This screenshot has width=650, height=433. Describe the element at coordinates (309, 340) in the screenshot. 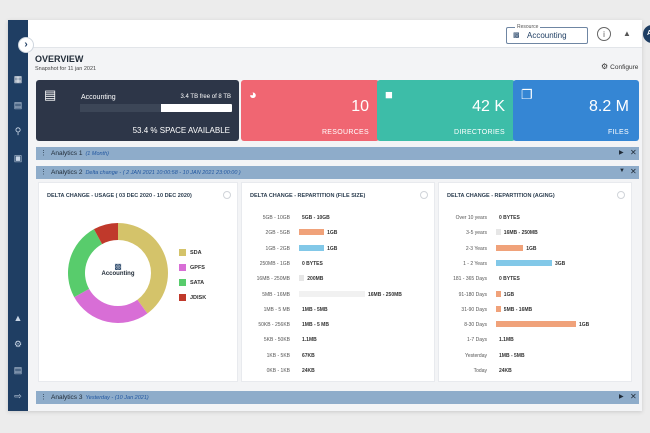

I see `bar-value: 1.1MB` at that location.